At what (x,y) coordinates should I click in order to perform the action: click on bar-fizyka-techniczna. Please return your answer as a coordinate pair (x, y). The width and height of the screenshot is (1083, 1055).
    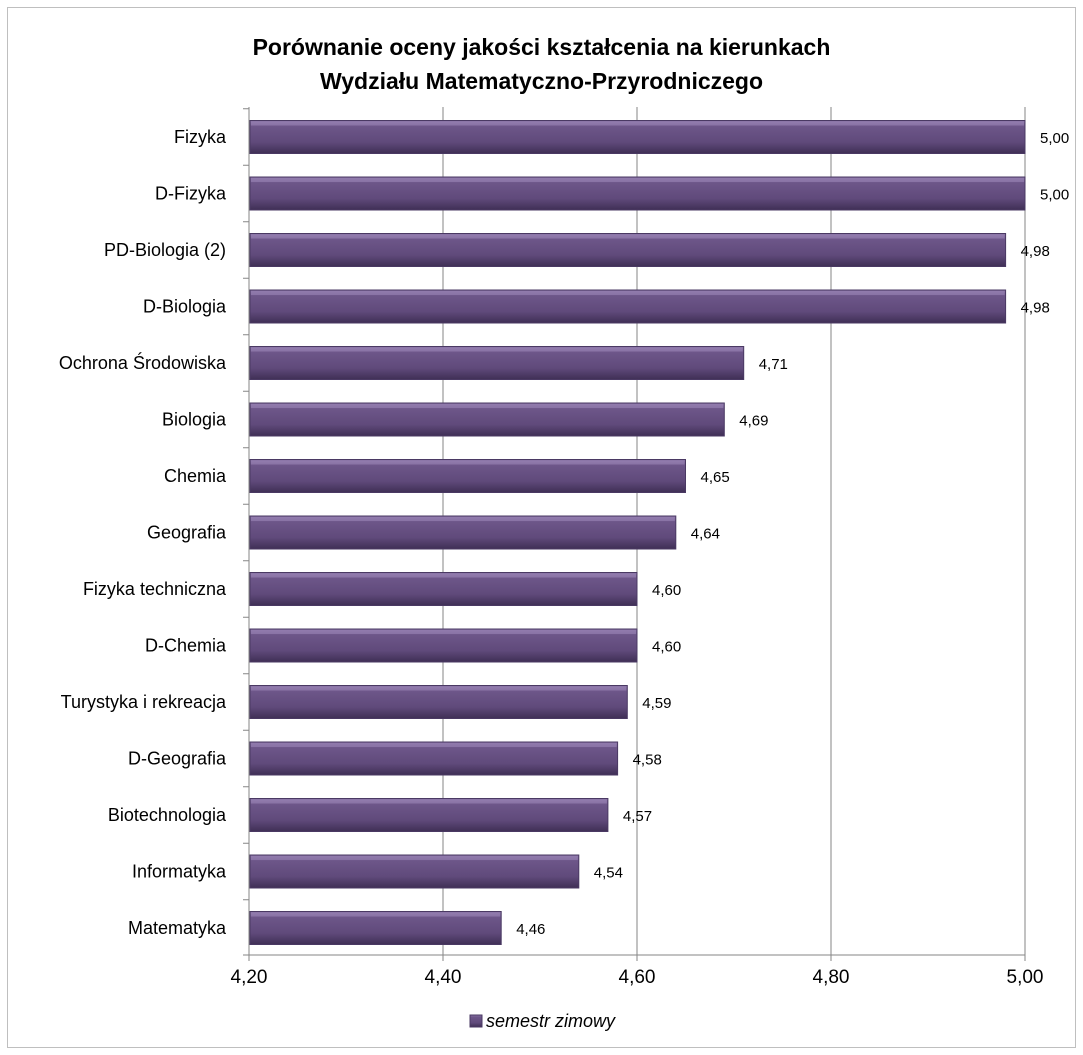
    Looking at the image, I should click on (443, 589).